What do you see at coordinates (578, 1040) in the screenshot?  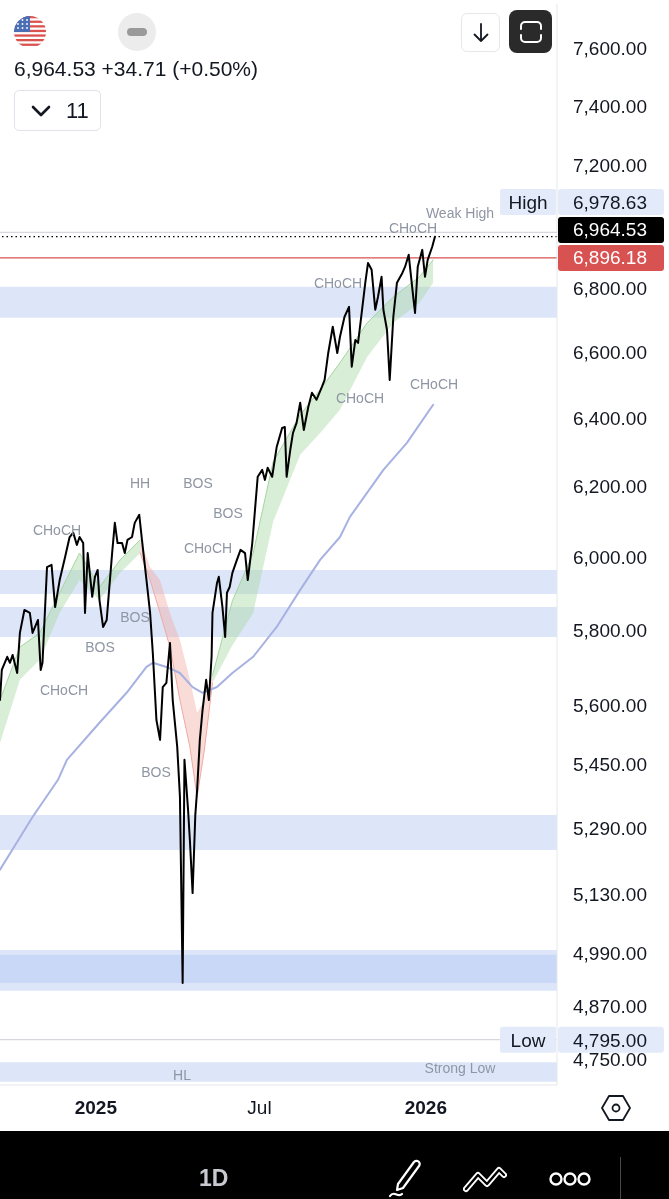 I see `text: Low 4,795.00` at bounding box center [578, 1040].